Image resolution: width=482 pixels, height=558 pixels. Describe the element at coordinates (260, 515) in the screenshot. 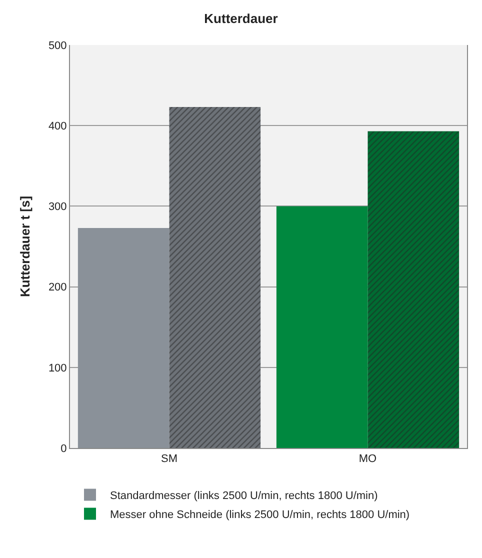

I see `legend-label: Messer ohne Schneide (links 2500 U/min, rechts 1800 U/min)` at that location.